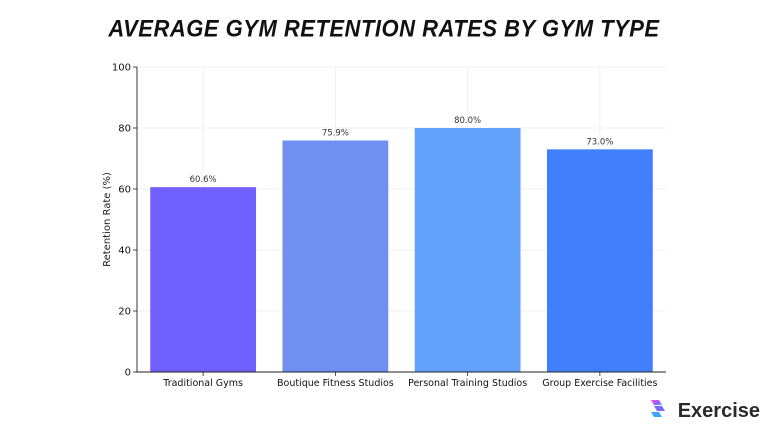  I want to click on y-tick-label: 100, so click(121, 68).